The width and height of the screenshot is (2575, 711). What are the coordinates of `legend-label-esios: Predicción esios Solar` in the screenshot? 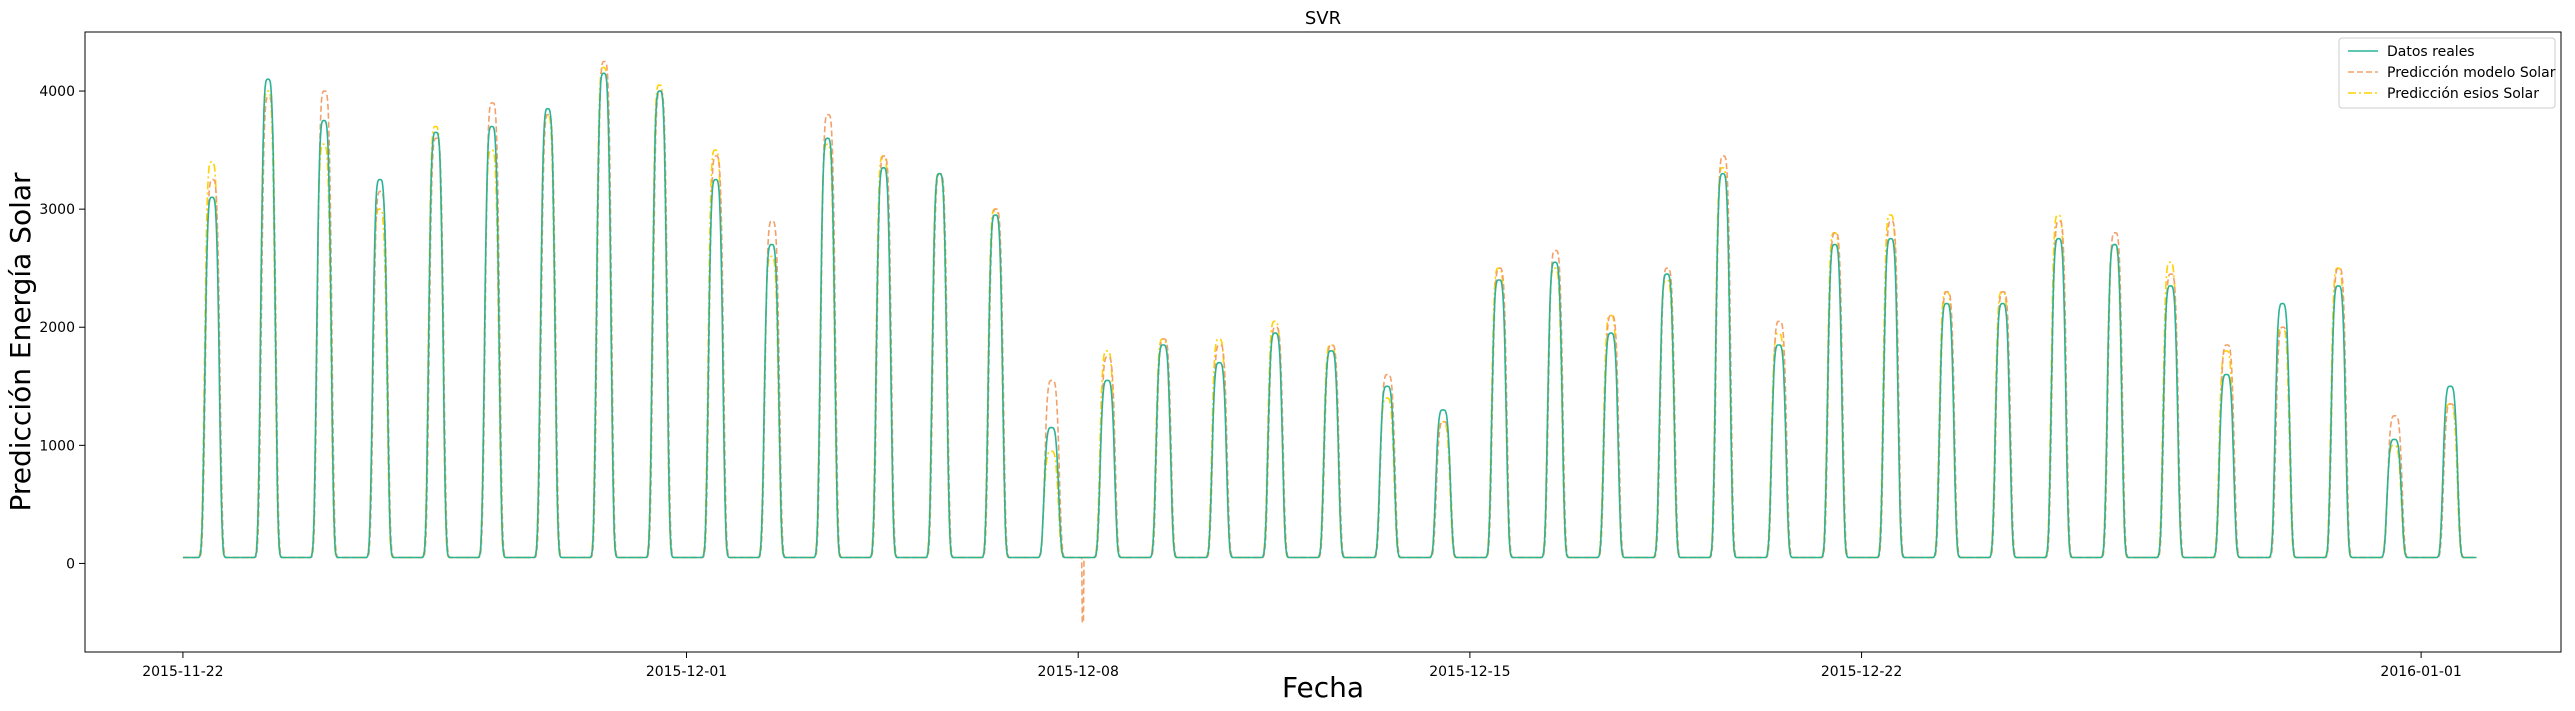 It's located at (2463, 94).